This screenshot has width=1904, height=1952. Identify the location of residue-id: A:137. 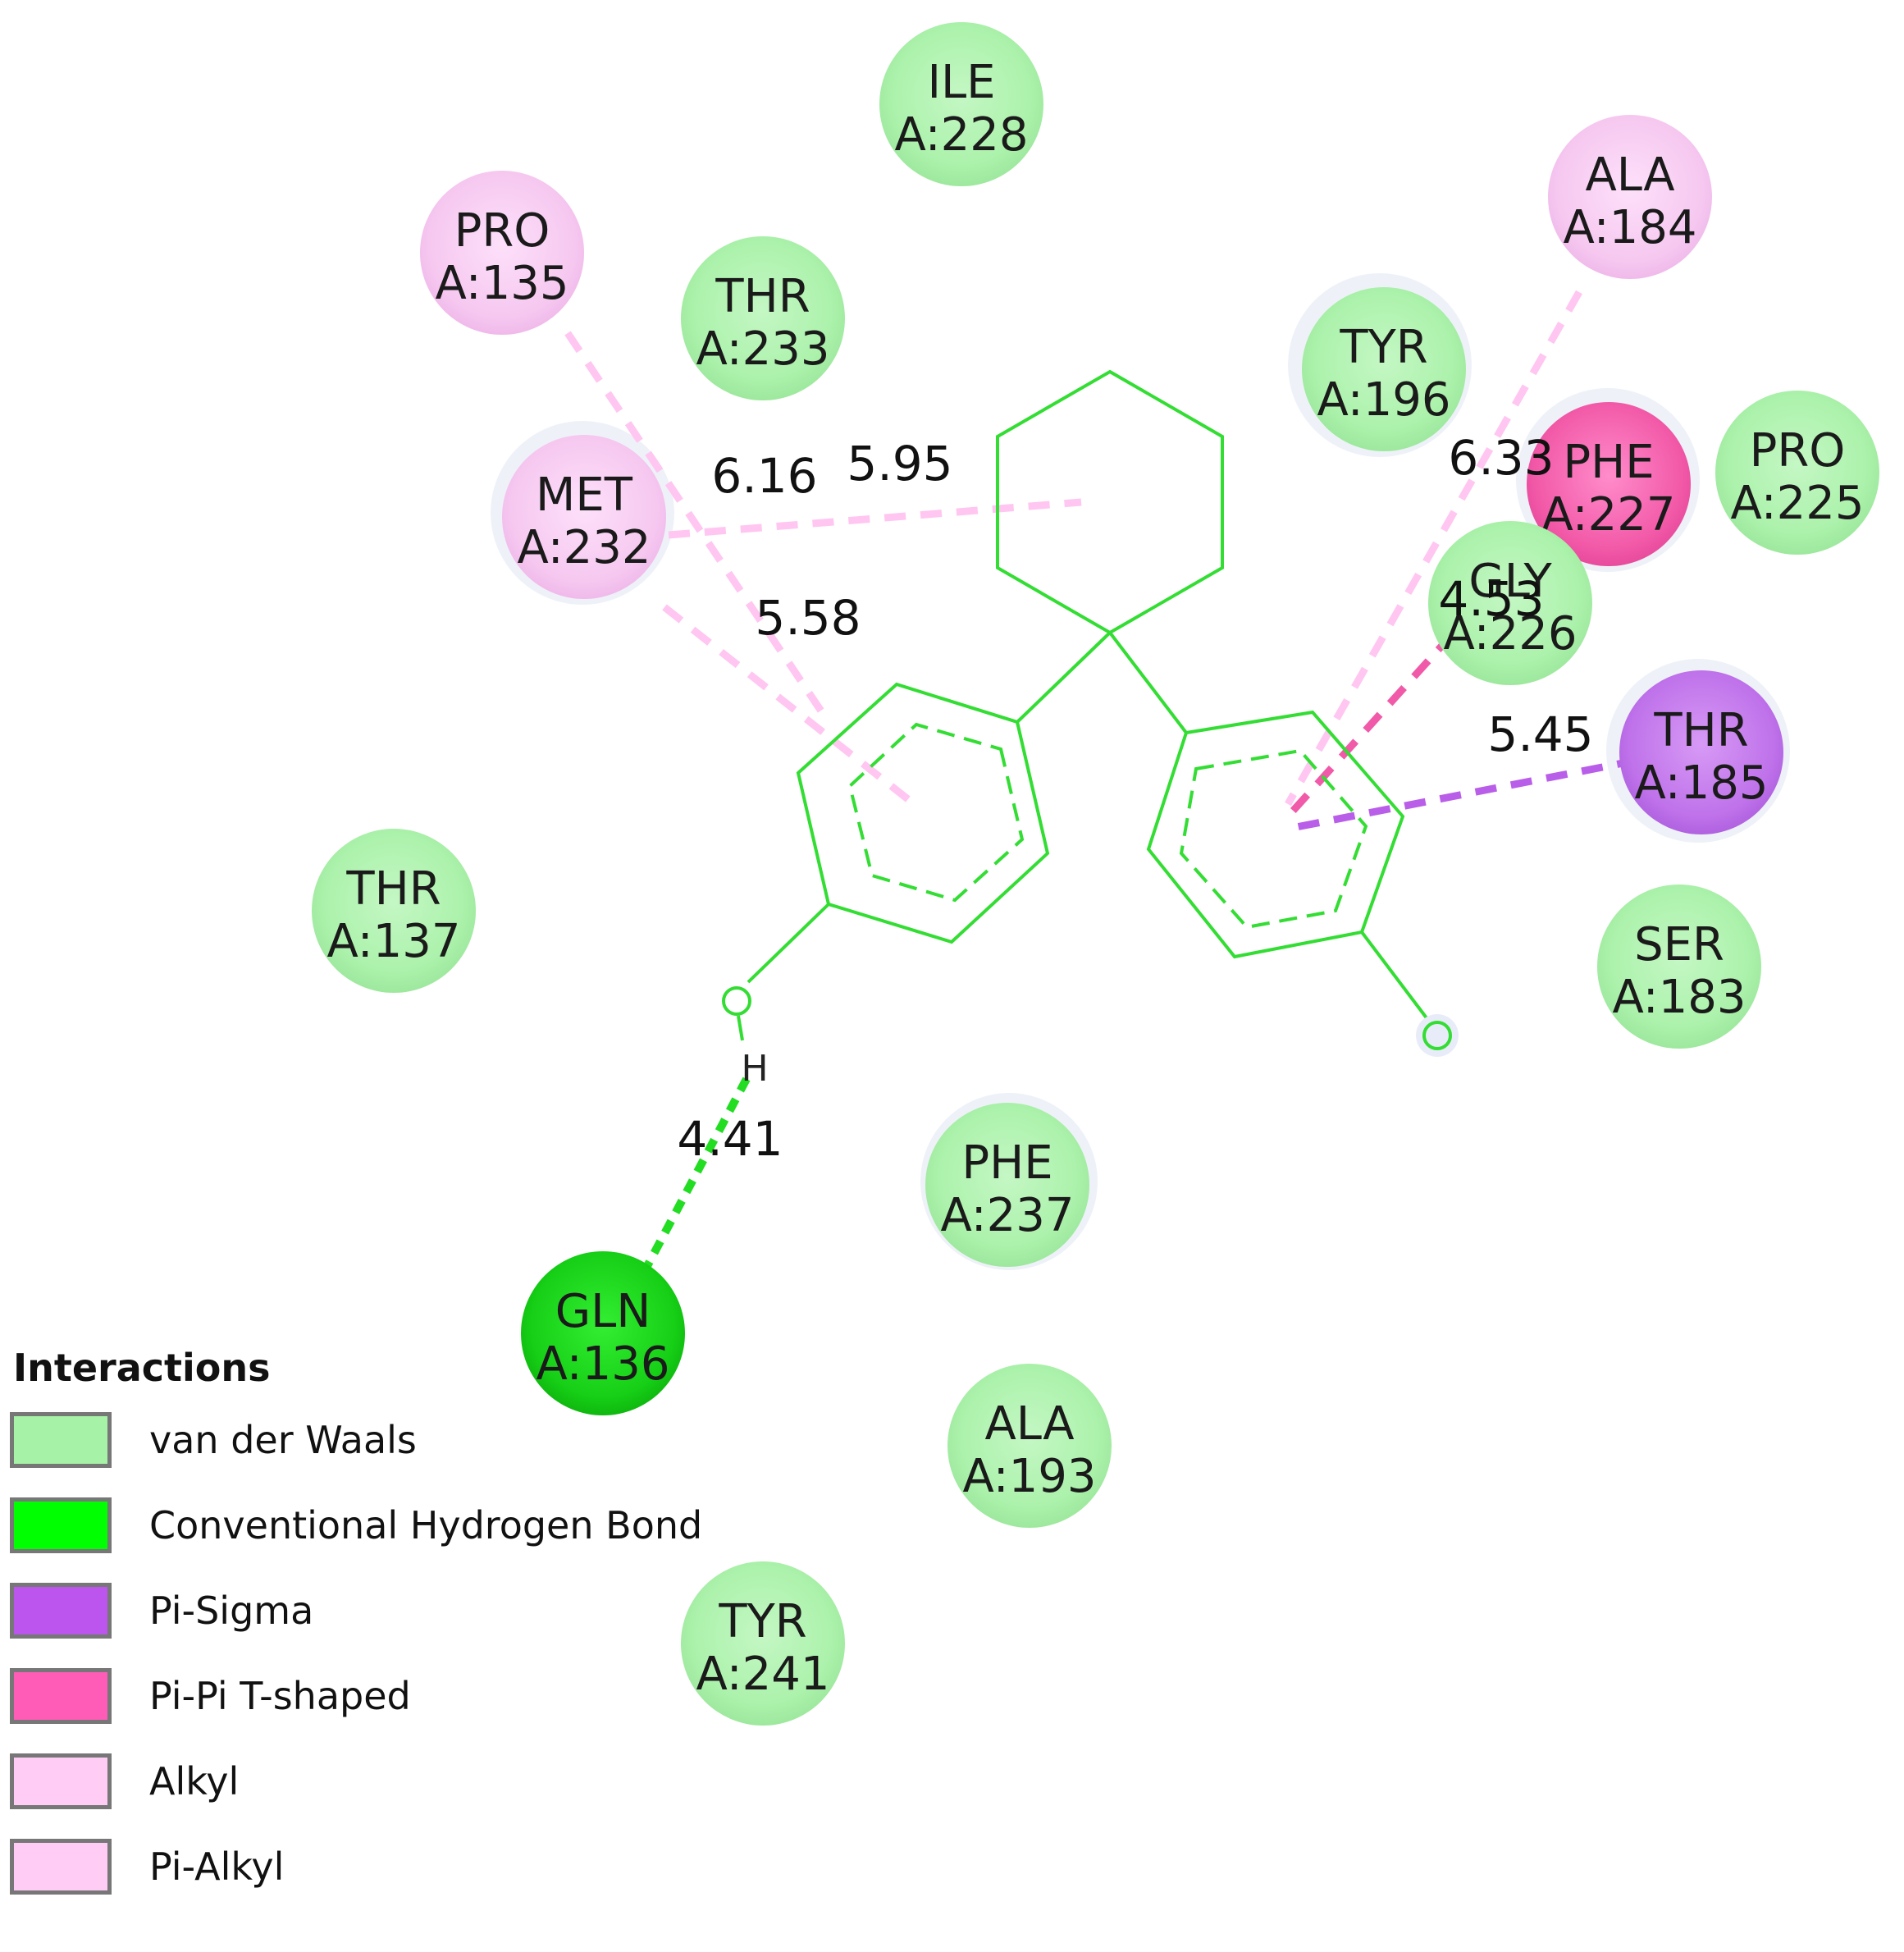
(393, 941).